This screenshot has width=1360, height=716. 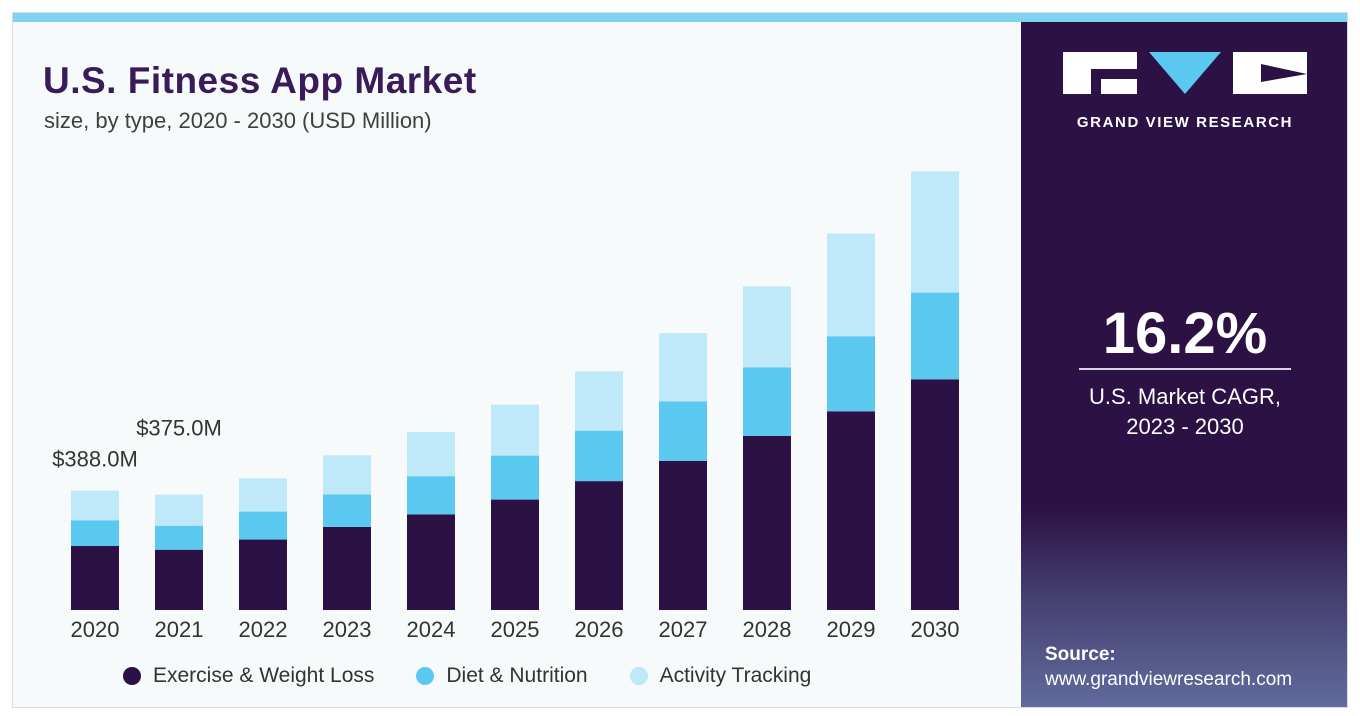 I want to click on data-label-2021: $375.0M, so click(x=179, y=428).